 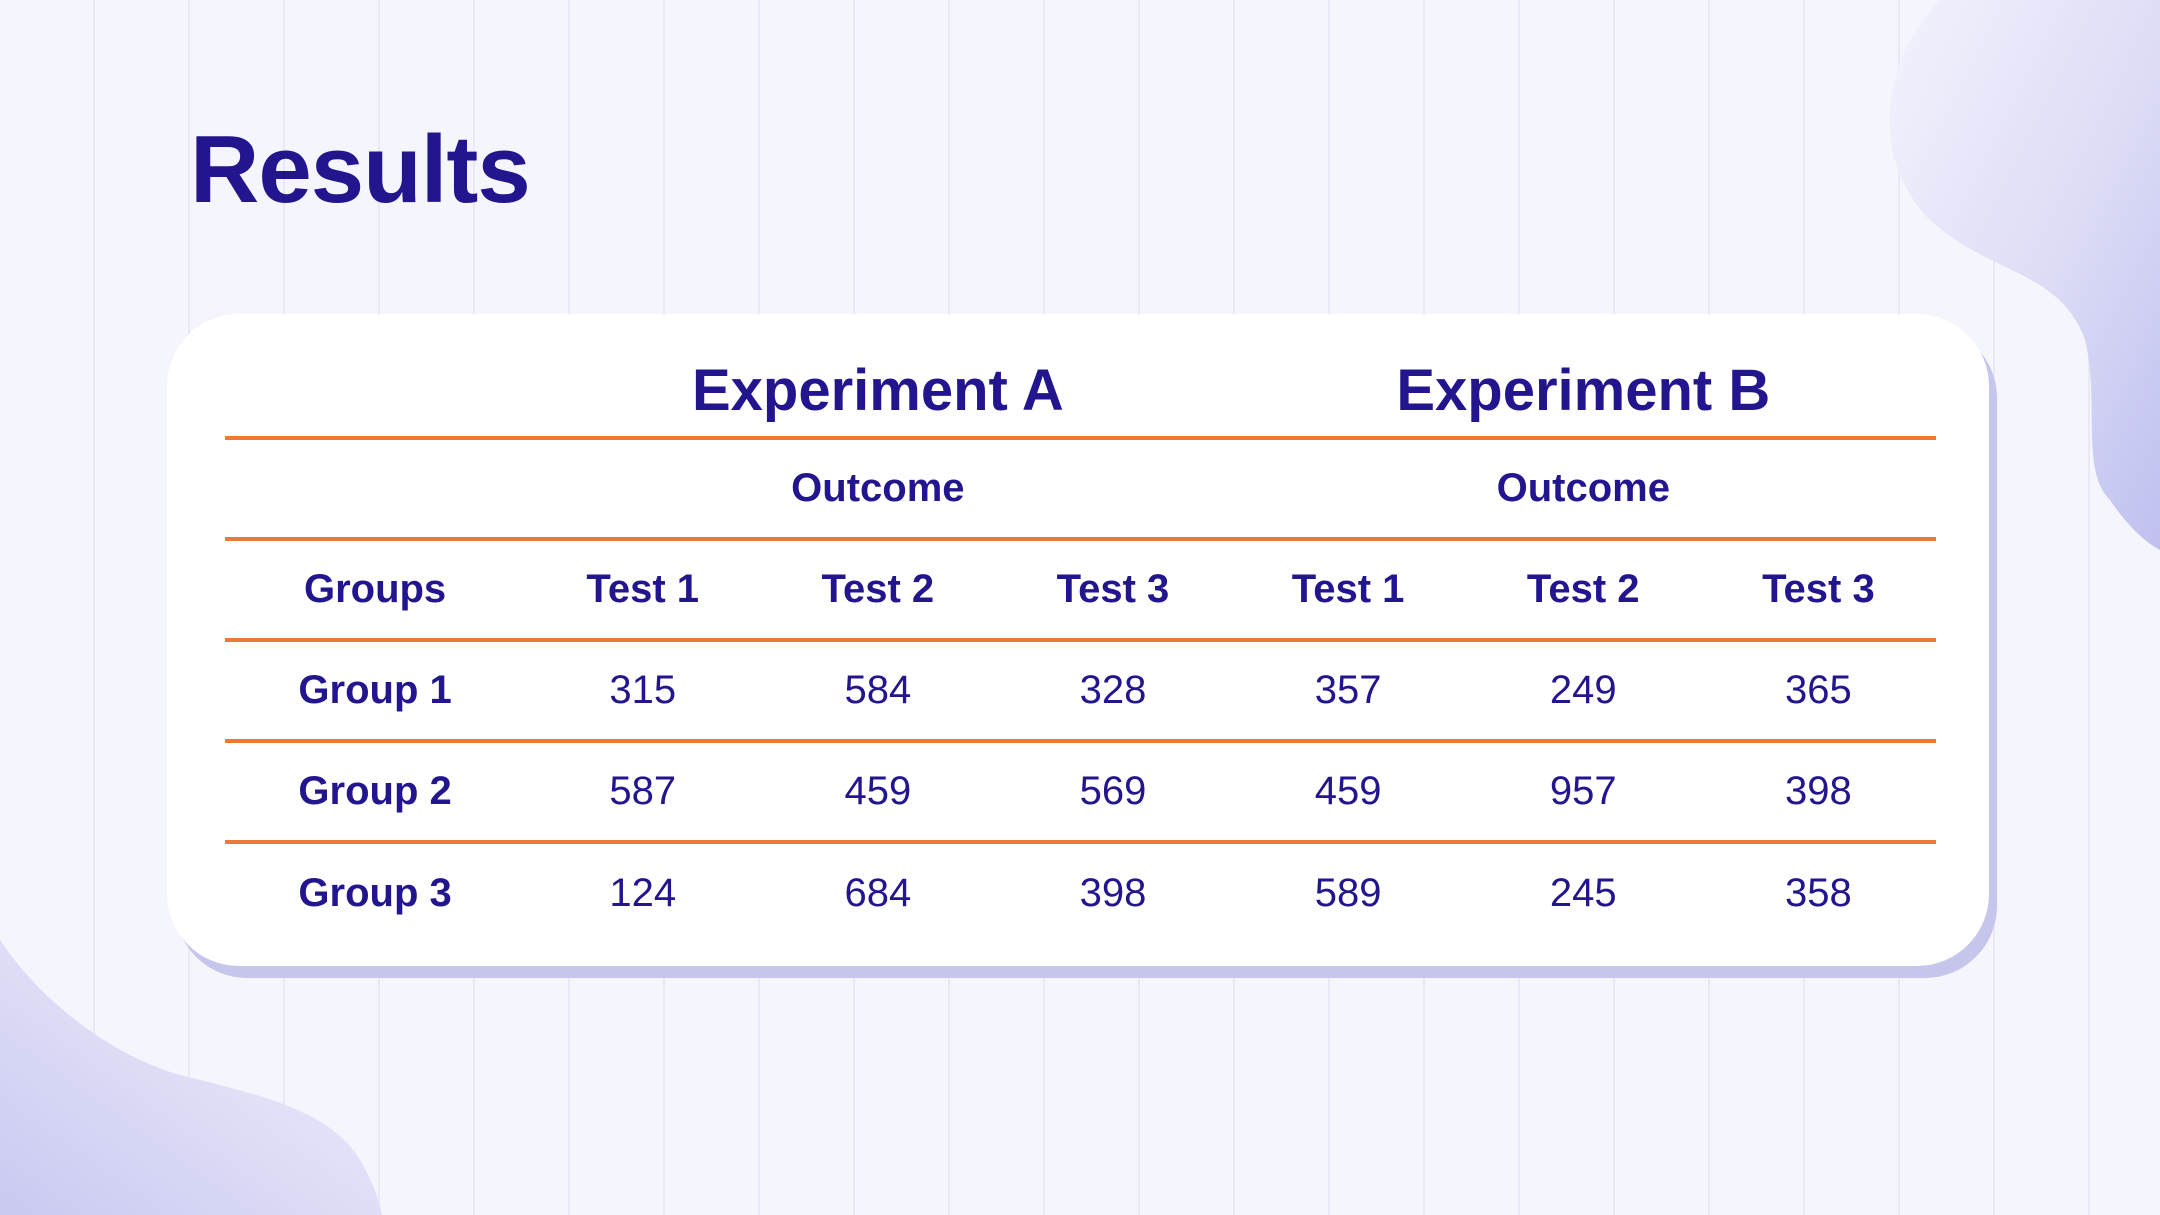 What do you see at coordinates (643, 792) in the screenshot?
I see `table-cell: 587` at bounding box center [643, 792].